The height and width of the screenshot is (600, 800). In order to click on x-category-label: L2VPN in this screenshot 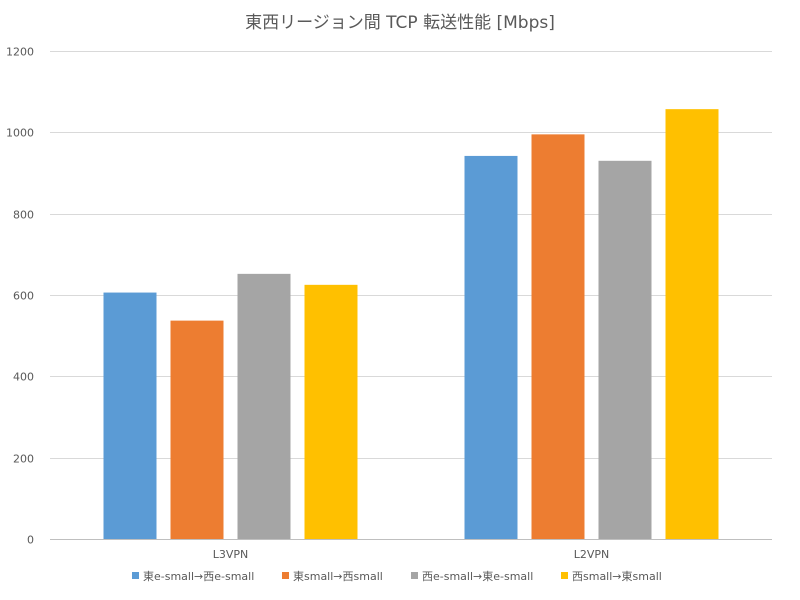, I will do `click(592, 554)`.